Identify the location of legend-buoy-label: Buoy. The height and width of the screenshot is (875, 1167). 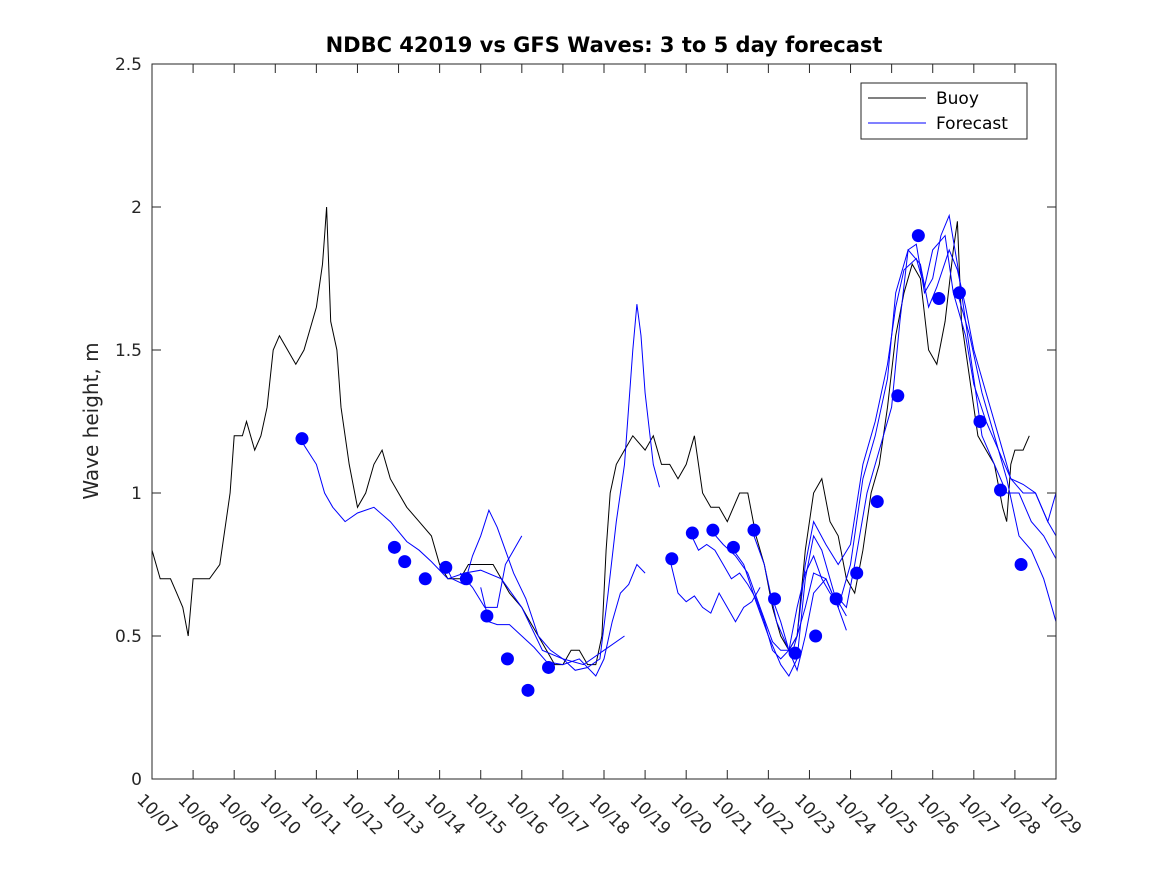
(957, 99).